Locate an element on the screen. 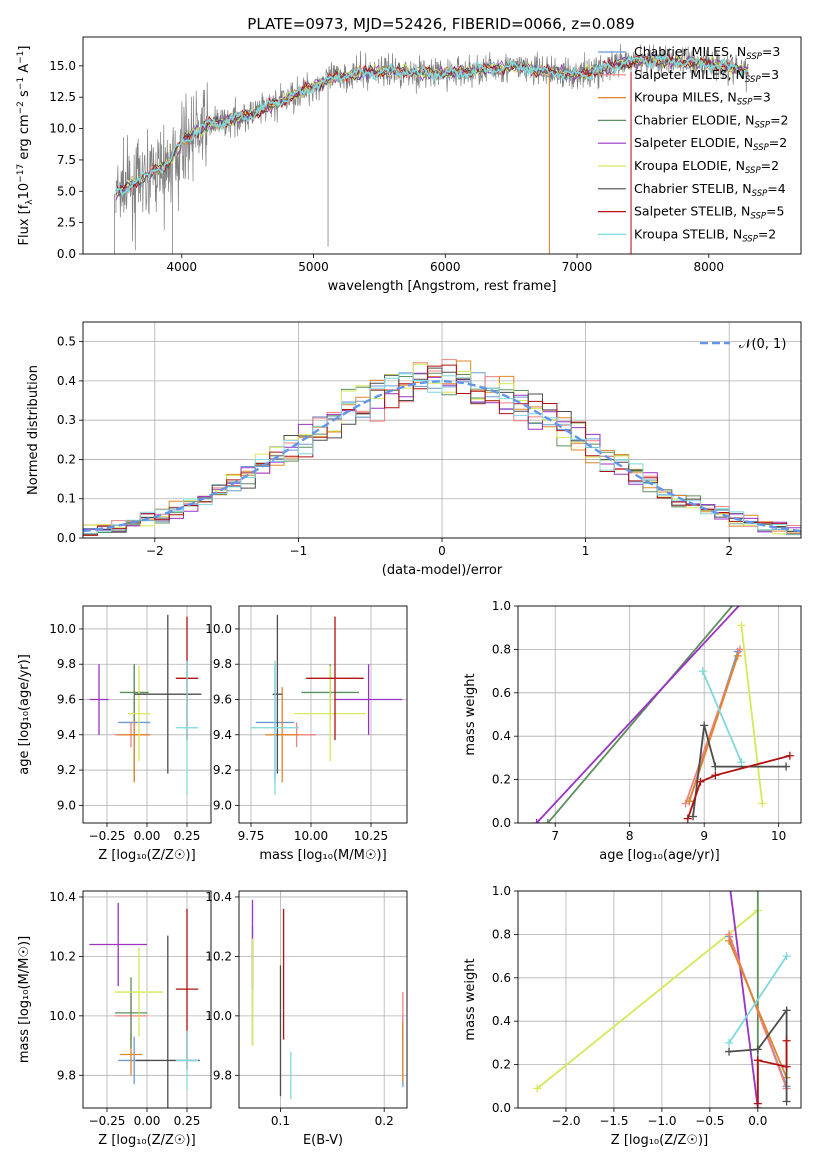  x-tick-label: −0.5 is located at coordinates (709, 1121).